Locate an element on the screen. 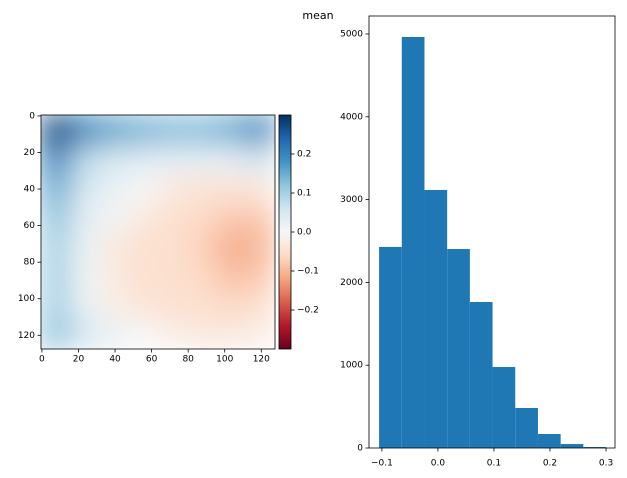 The image size is (627, 478). x-tick-label: −0.1 is located at coordinates (382, 464).